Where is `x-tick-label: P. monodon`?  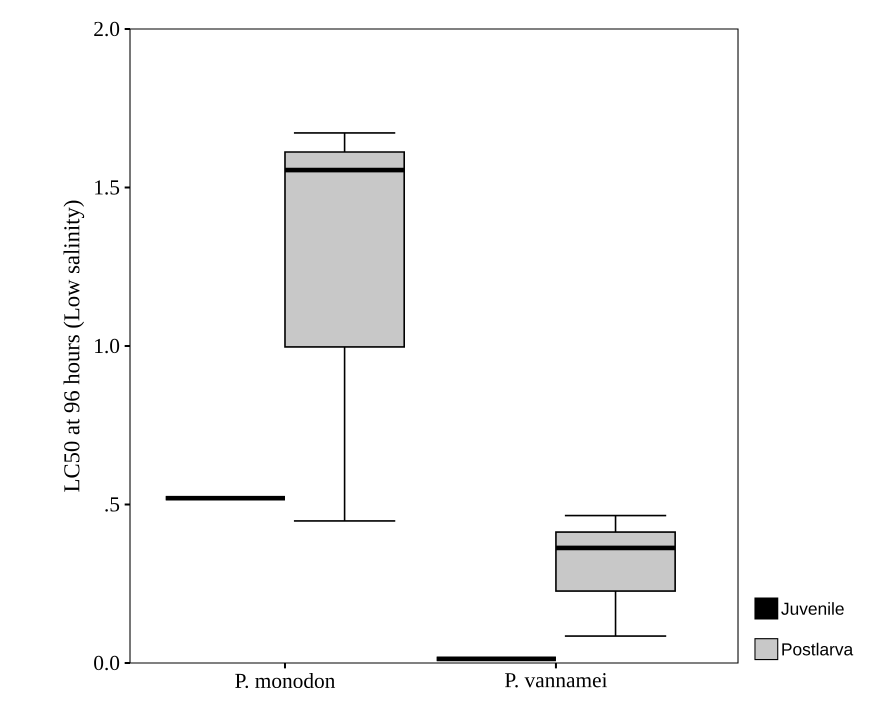 x-tick-label: P. monodon is located at coordinates (285, 680).